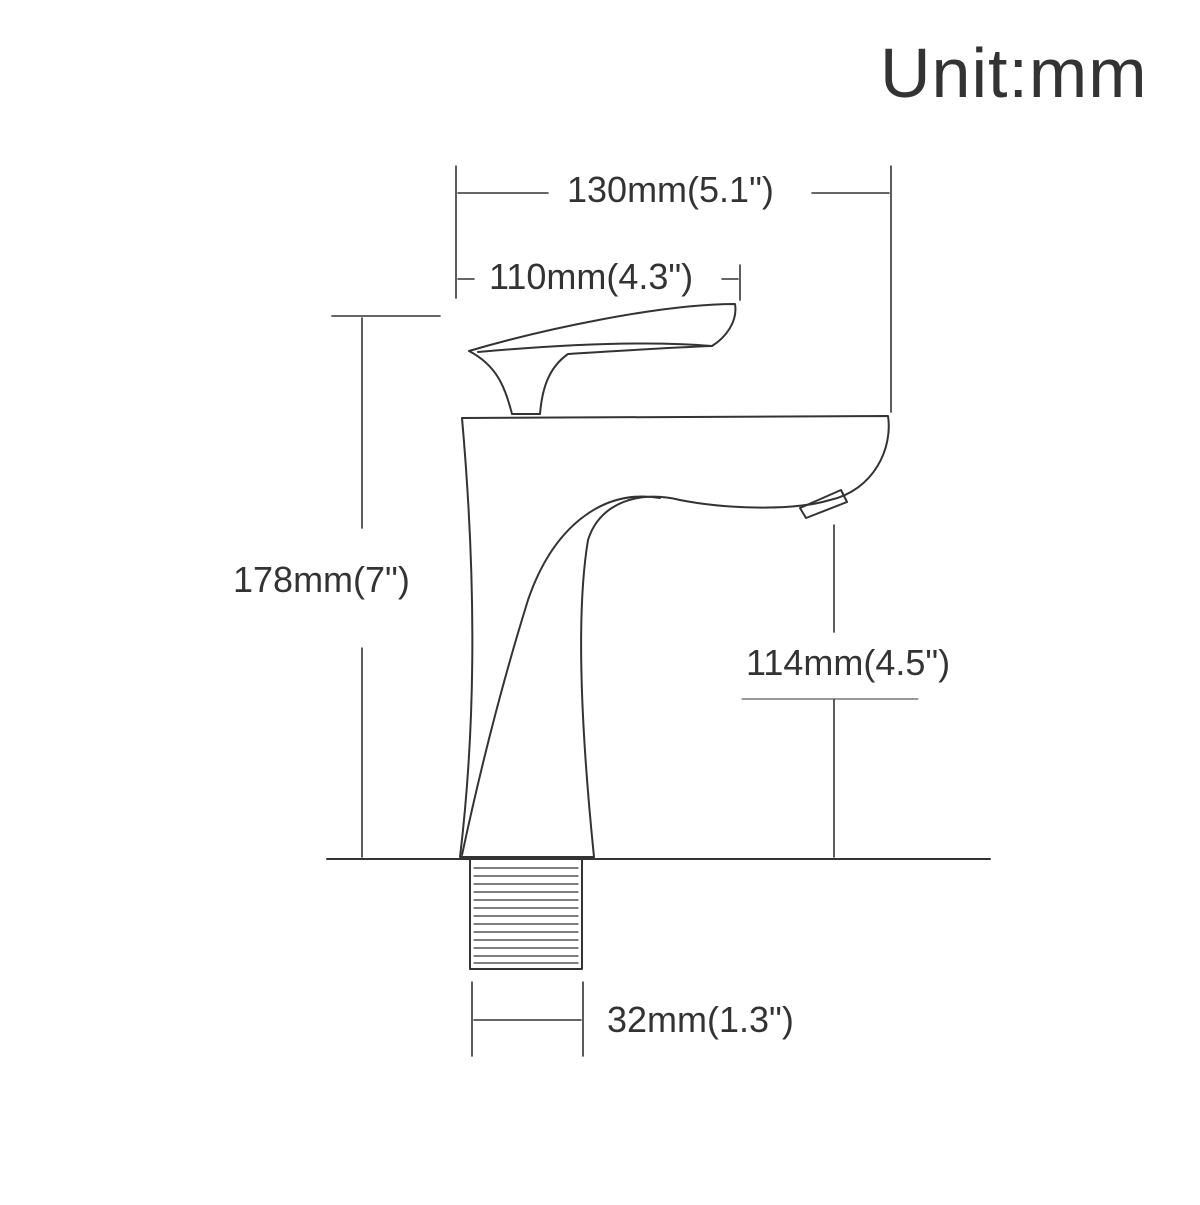 This screenshot has height=1205, width=1200. What do you see at coordinates (823, 504) in the screenshot?
I see `aerator` at bounding box center [823, 504].